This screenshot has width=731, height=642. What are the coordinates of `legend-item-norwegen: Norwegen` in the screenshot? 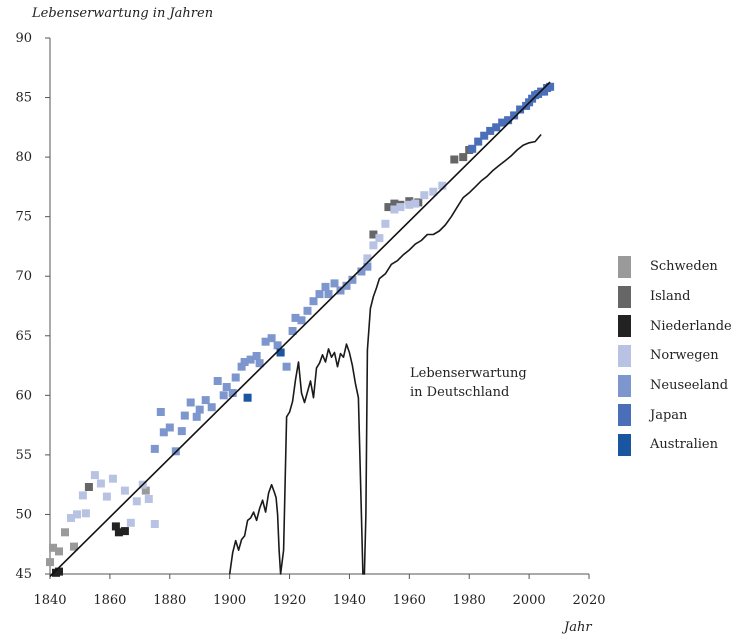 It's located at (674, 356).